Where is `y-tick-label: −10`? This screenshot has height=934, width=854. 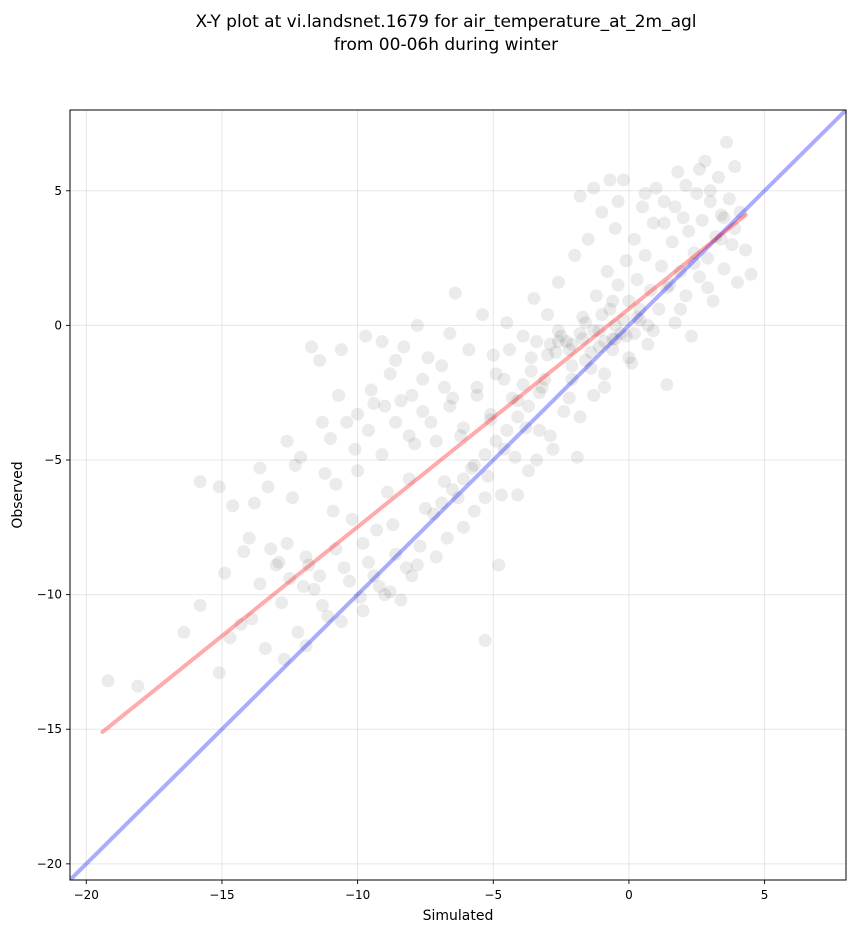
y-tick-label: −10 is located at coordinates (49, 595).